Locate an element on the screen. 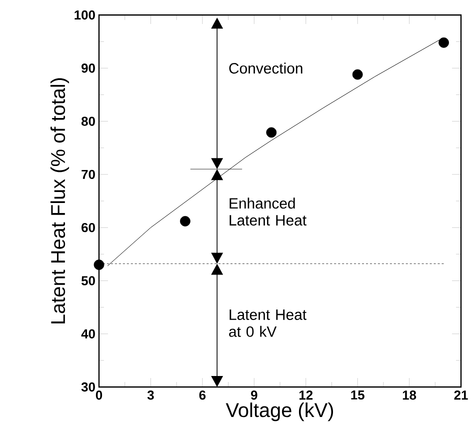 The image size is (473, 445). y-tick-label: 50 is located at coordinates (88, 281).